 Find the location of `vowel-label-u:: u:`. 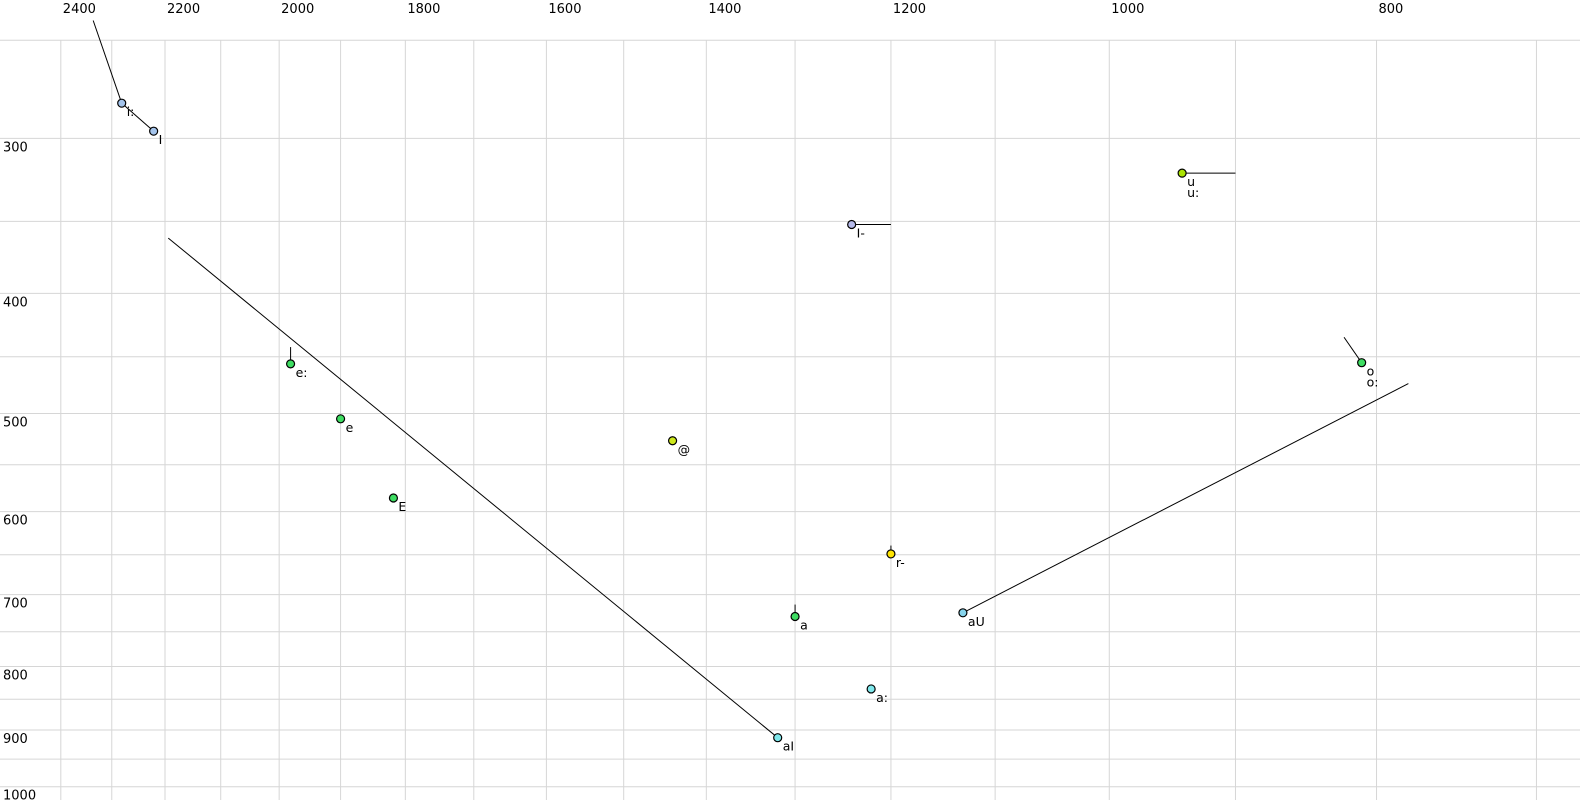

vowel-label-u:: u: is located at coordinates (1193, 192).